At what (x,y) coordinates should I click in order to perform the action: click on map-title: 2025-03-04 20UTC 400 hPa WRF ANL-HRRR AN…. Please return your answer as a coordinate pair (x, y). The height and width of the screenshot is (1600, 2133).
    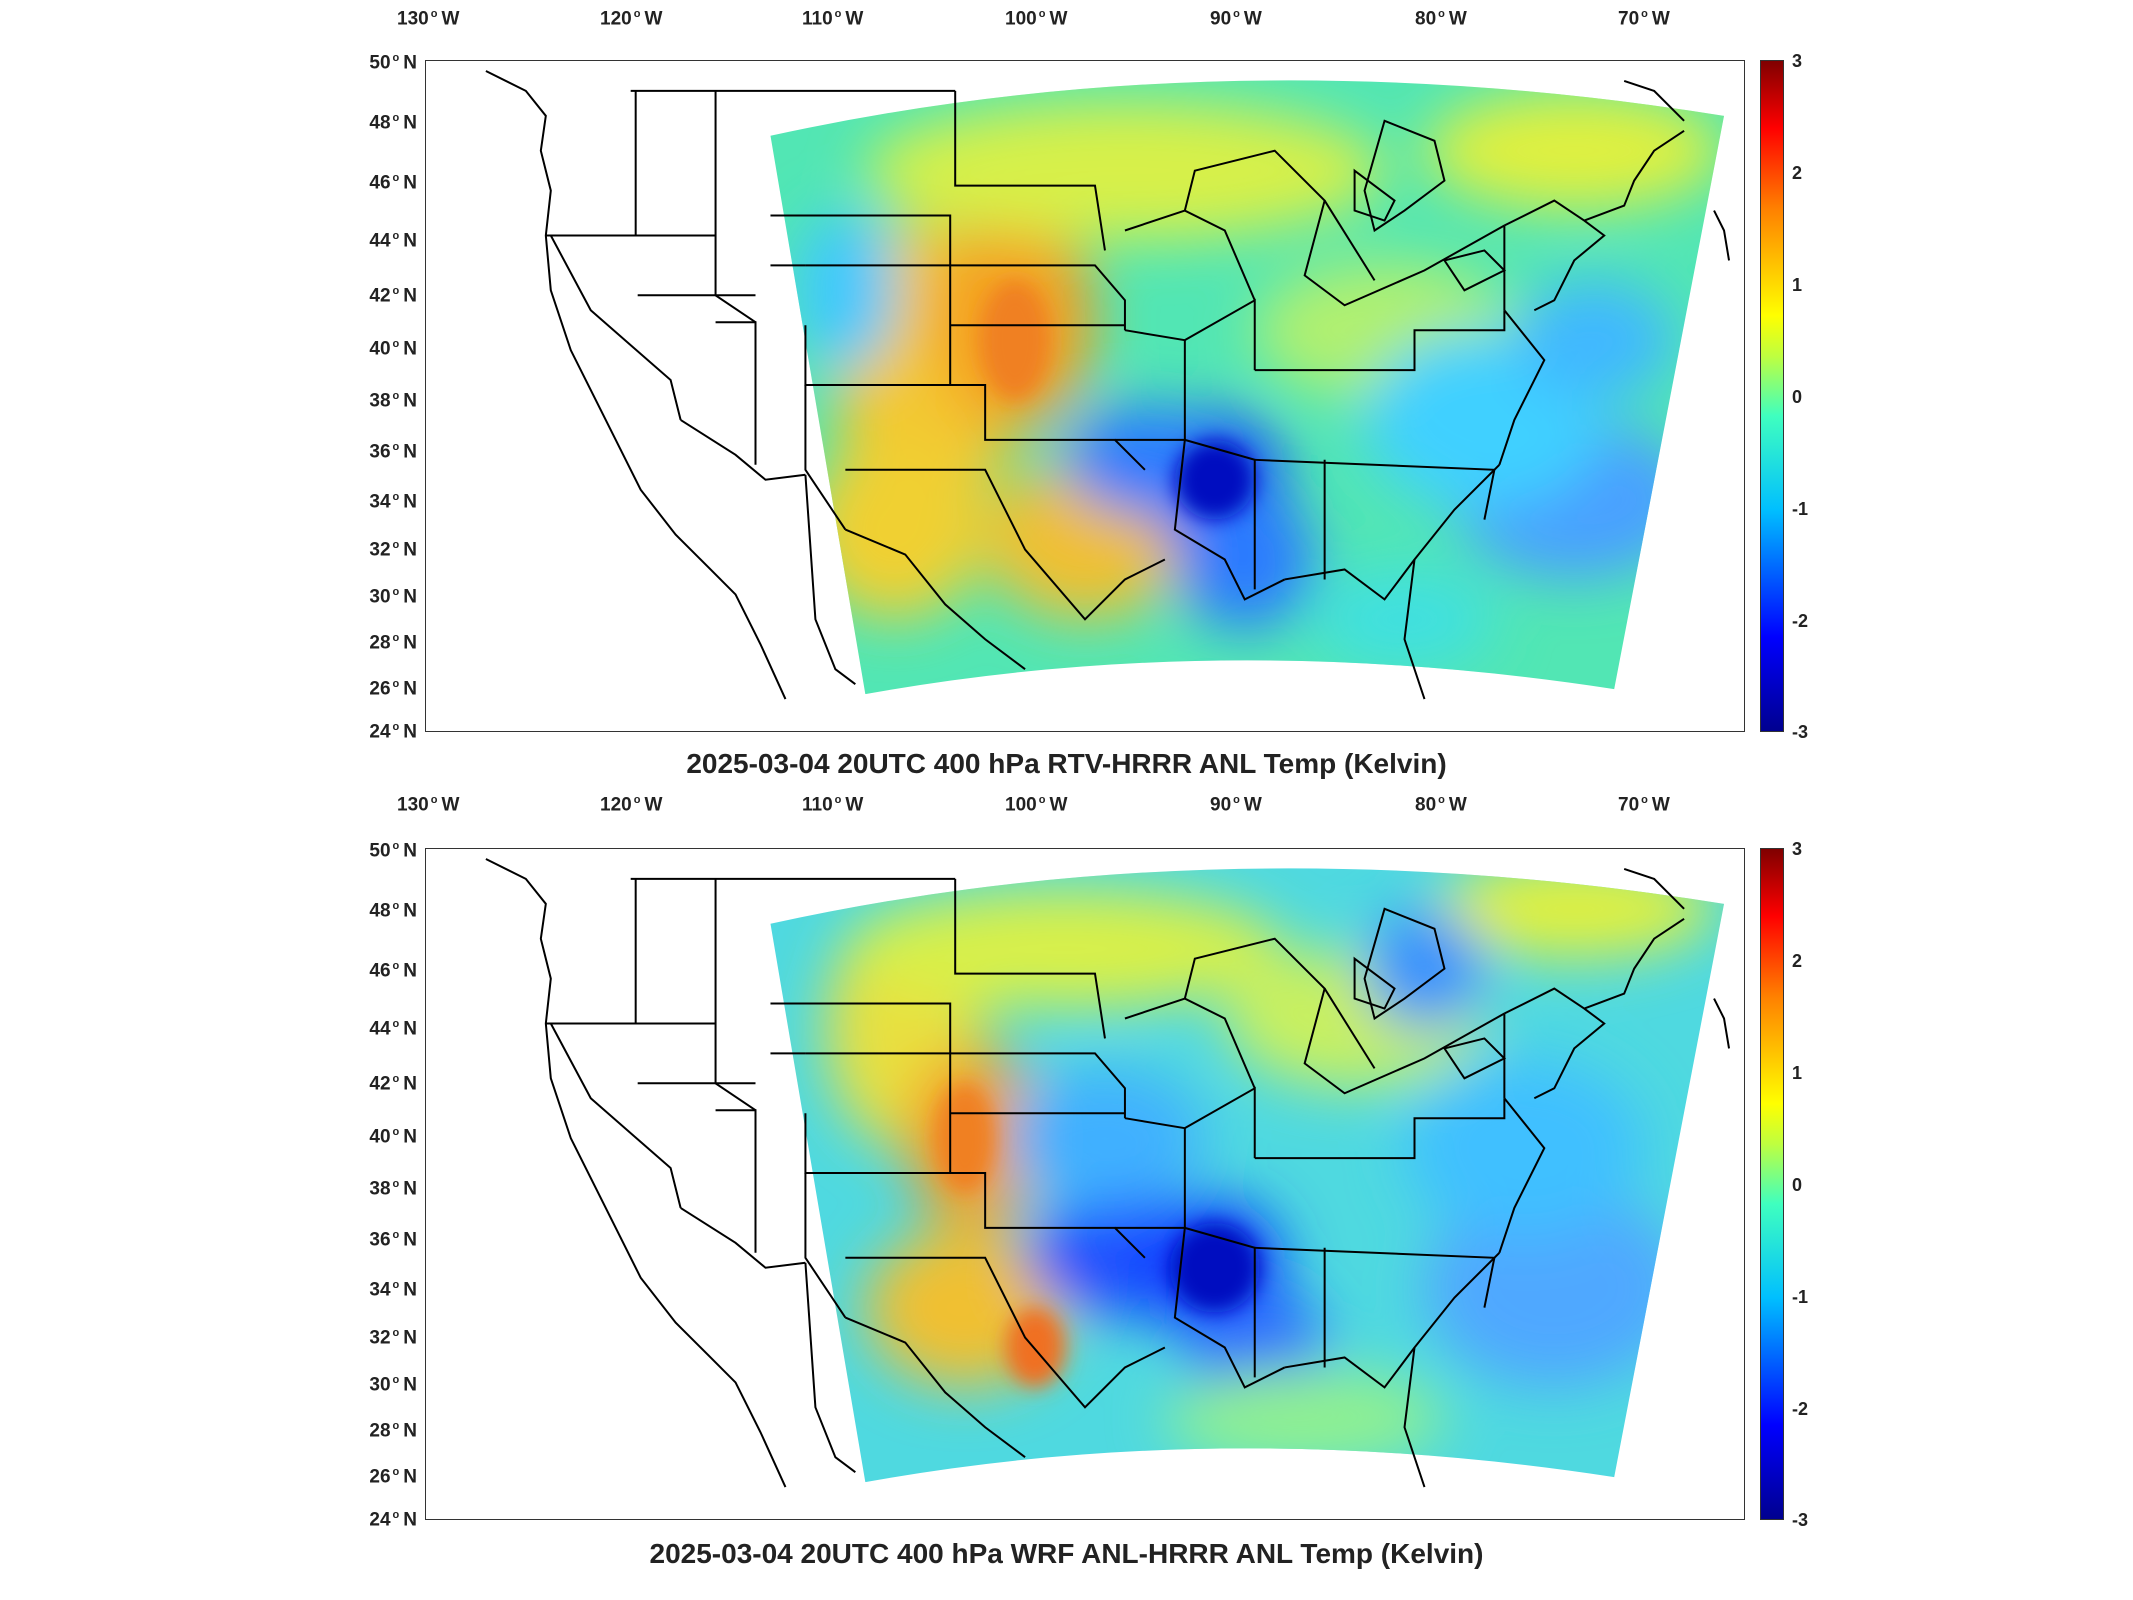
    Looking at the image, I should click on (1066, 1553).